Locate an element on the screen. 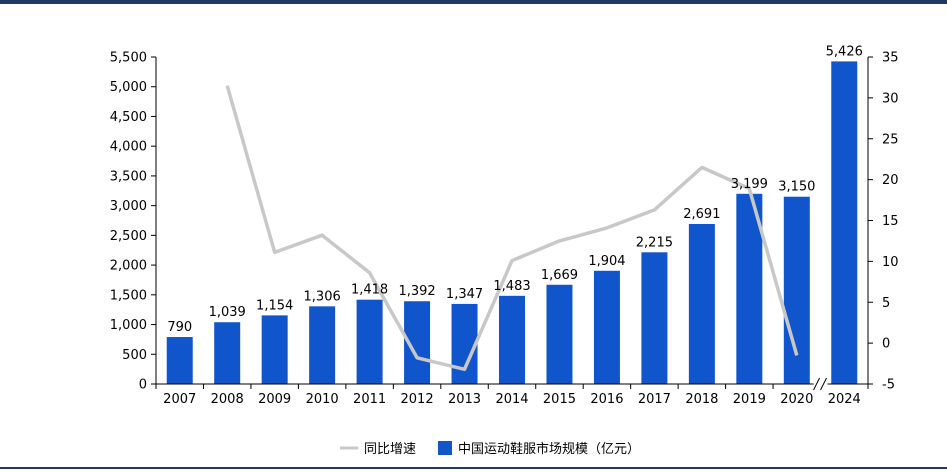 The image size is (947, 473). bar-label-2007: 790 is located at coordinates (179, 327).